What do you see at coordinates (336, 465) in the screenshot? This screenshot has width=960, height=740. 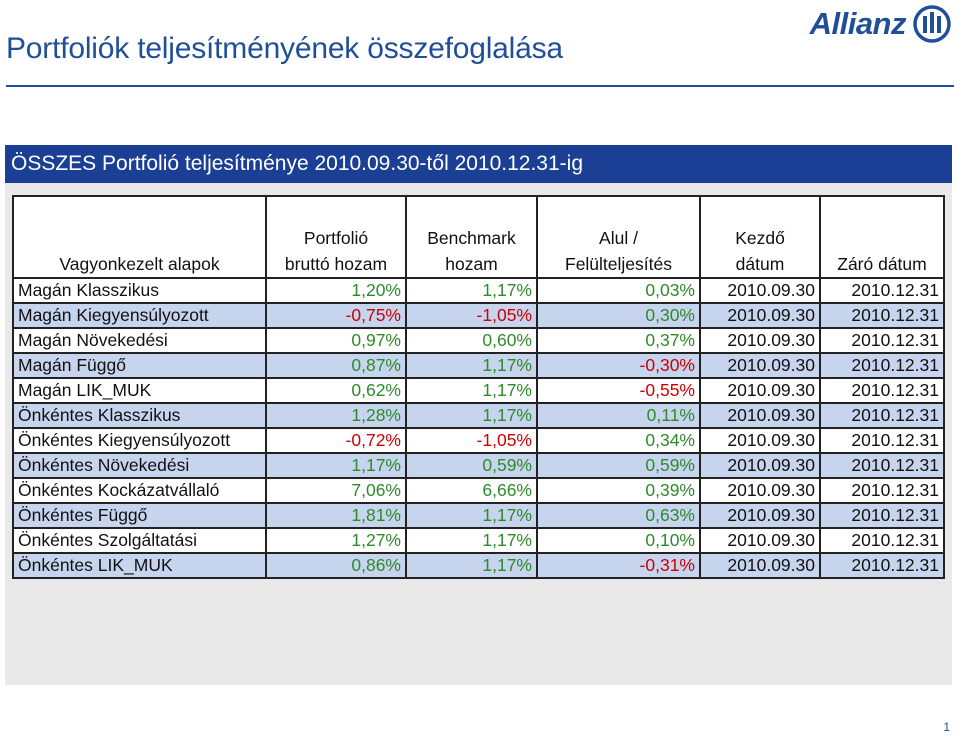 I see `portfolio-return-cell: 1,17%` at bounding box center [336, 465].